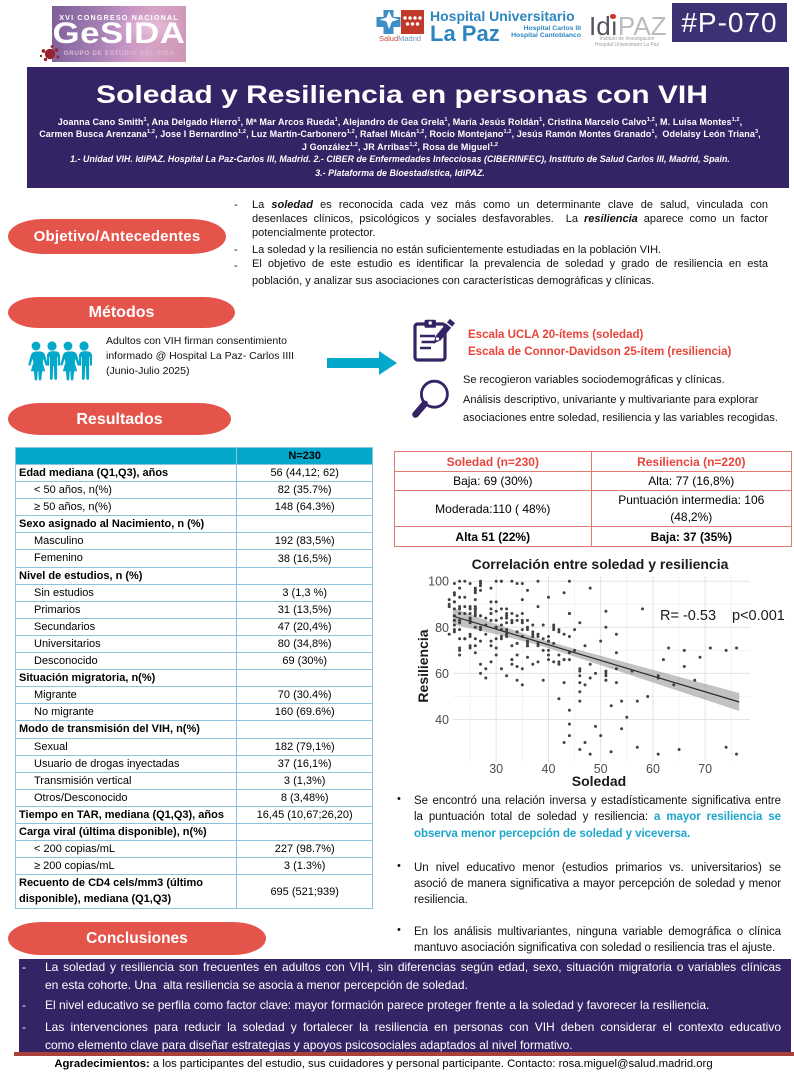 Image resolution: width=794 pixels, height=1077 pixels. I want to click on svg-text: p<0.001, so click(758, 616).